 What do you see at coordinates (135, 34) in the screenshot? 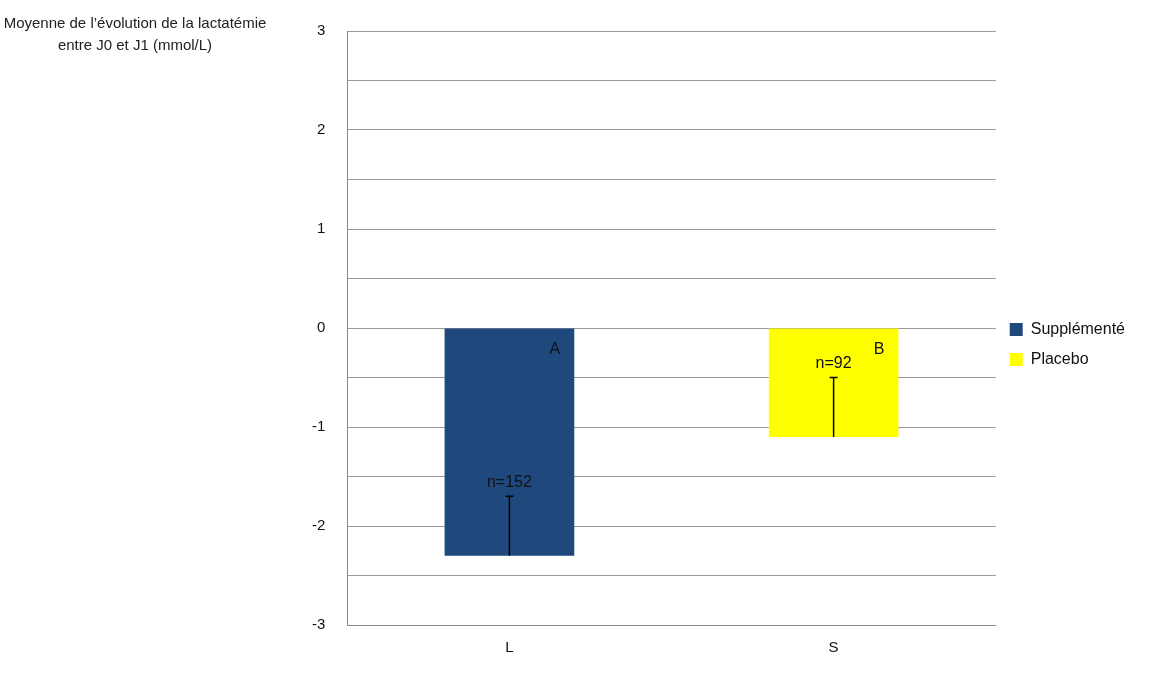
I see `y-axis-title: Moyenne de l’évolution de la lactatémie entre J0 et J1 (mmol/L)` at bounding box center [135, 34].